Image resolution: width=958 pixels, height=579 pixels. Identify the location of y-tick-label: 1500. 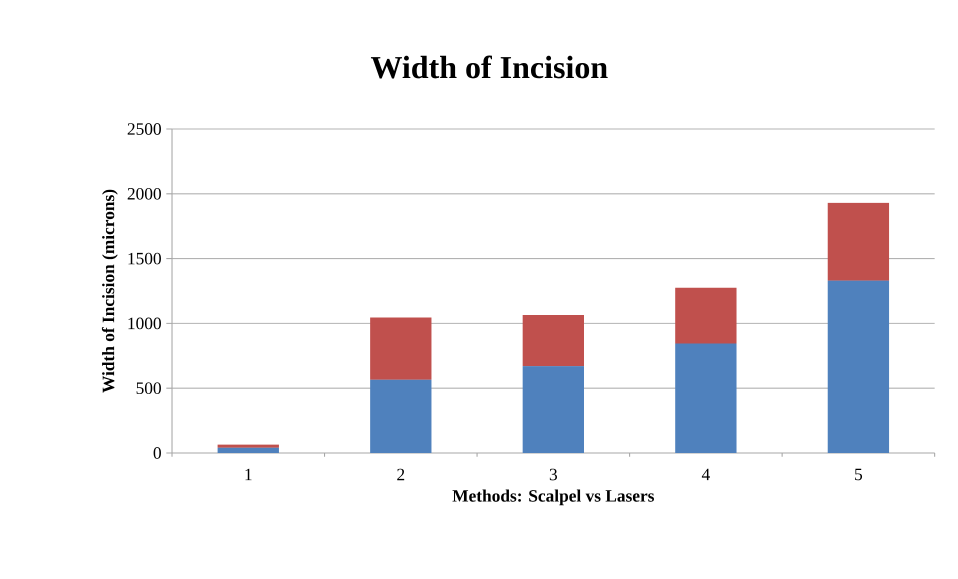
(144, 258).